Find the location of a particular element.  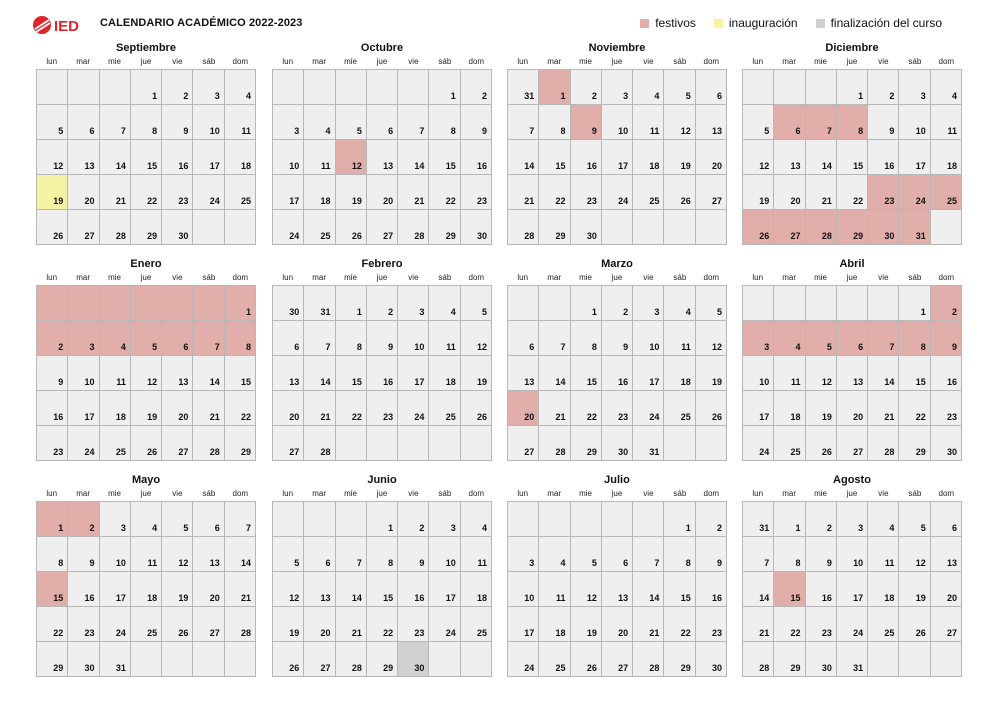

day-cell: 13 is located at coordinates (84, 157).